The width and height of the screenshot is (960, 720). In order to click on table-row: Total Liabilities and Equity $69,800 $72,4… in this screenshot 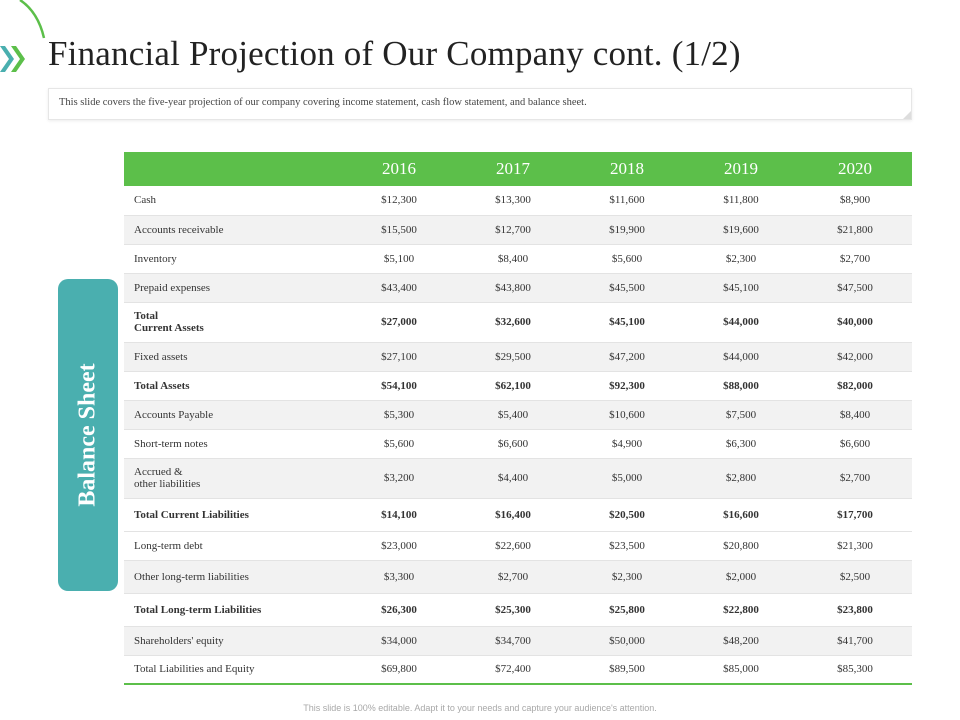, I will do `click(518, 670)`.